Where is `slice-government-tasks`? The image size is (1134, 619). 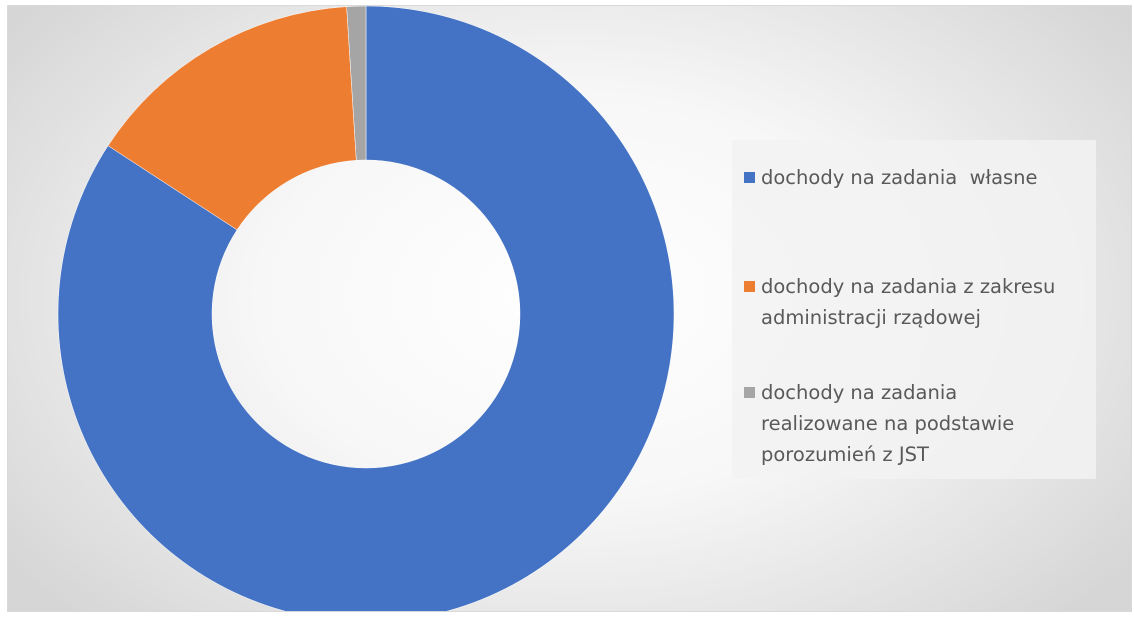 slice-government-tasks is located at coordinates (232, 118).